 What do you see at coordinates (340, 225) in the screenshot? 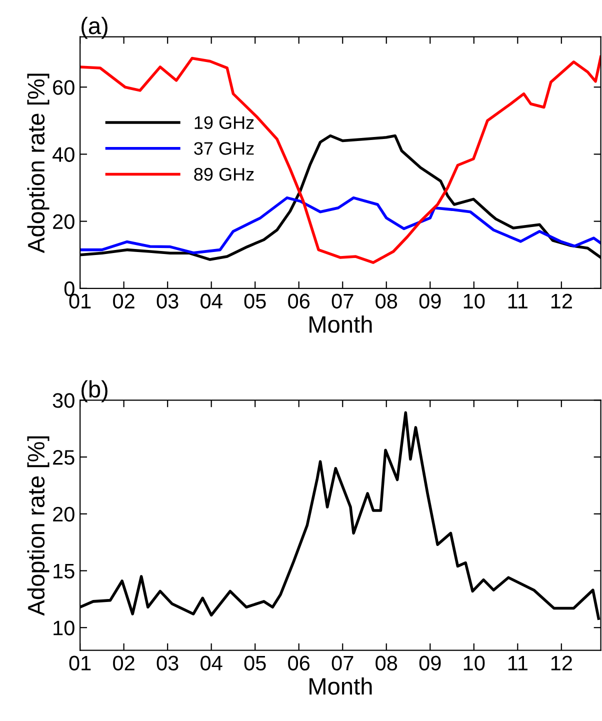
I see `line-series` at bounding box center [340, 225].